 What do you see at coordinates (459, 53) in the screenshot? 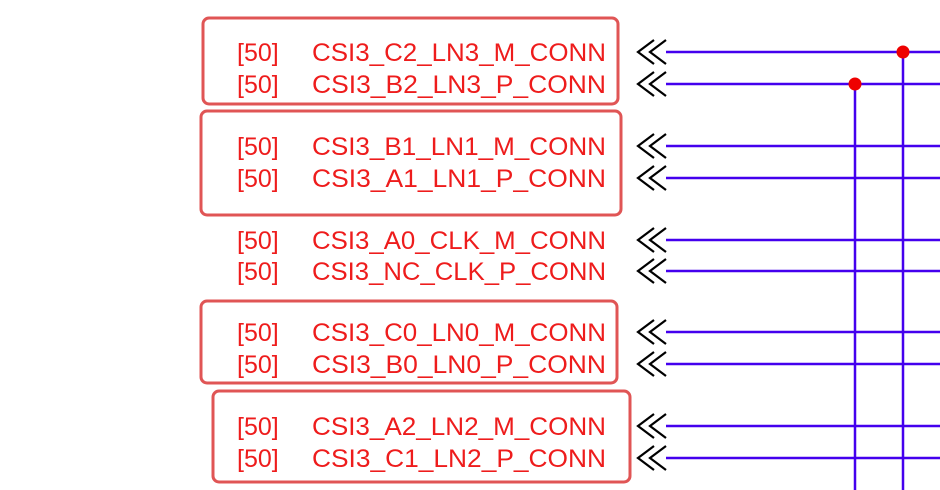
I see `net-name: CSI3_C2_LN3_M_CONN` at bounding box center [459, 53].